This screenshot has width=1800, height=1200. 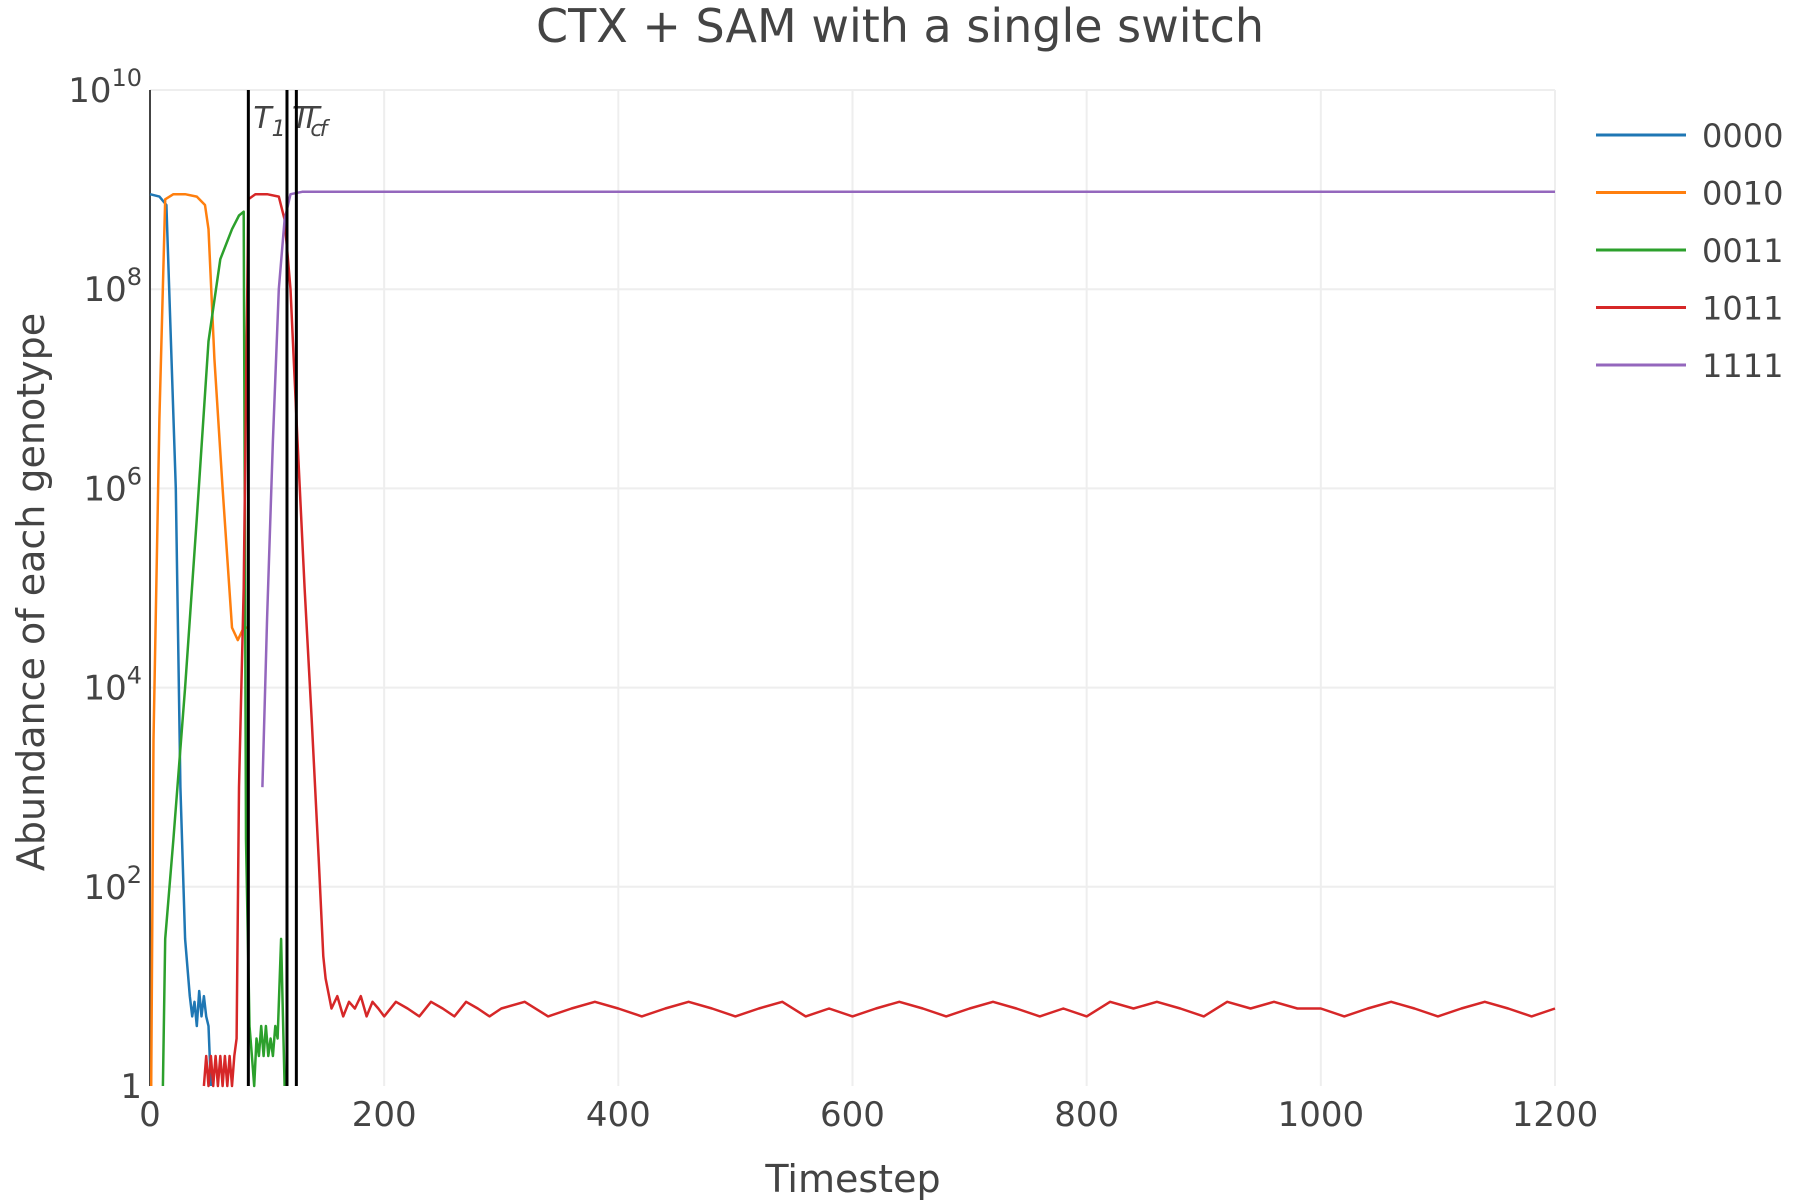 I want to click on threshold-label-Tf: Tf, so click(x=315, y=121).